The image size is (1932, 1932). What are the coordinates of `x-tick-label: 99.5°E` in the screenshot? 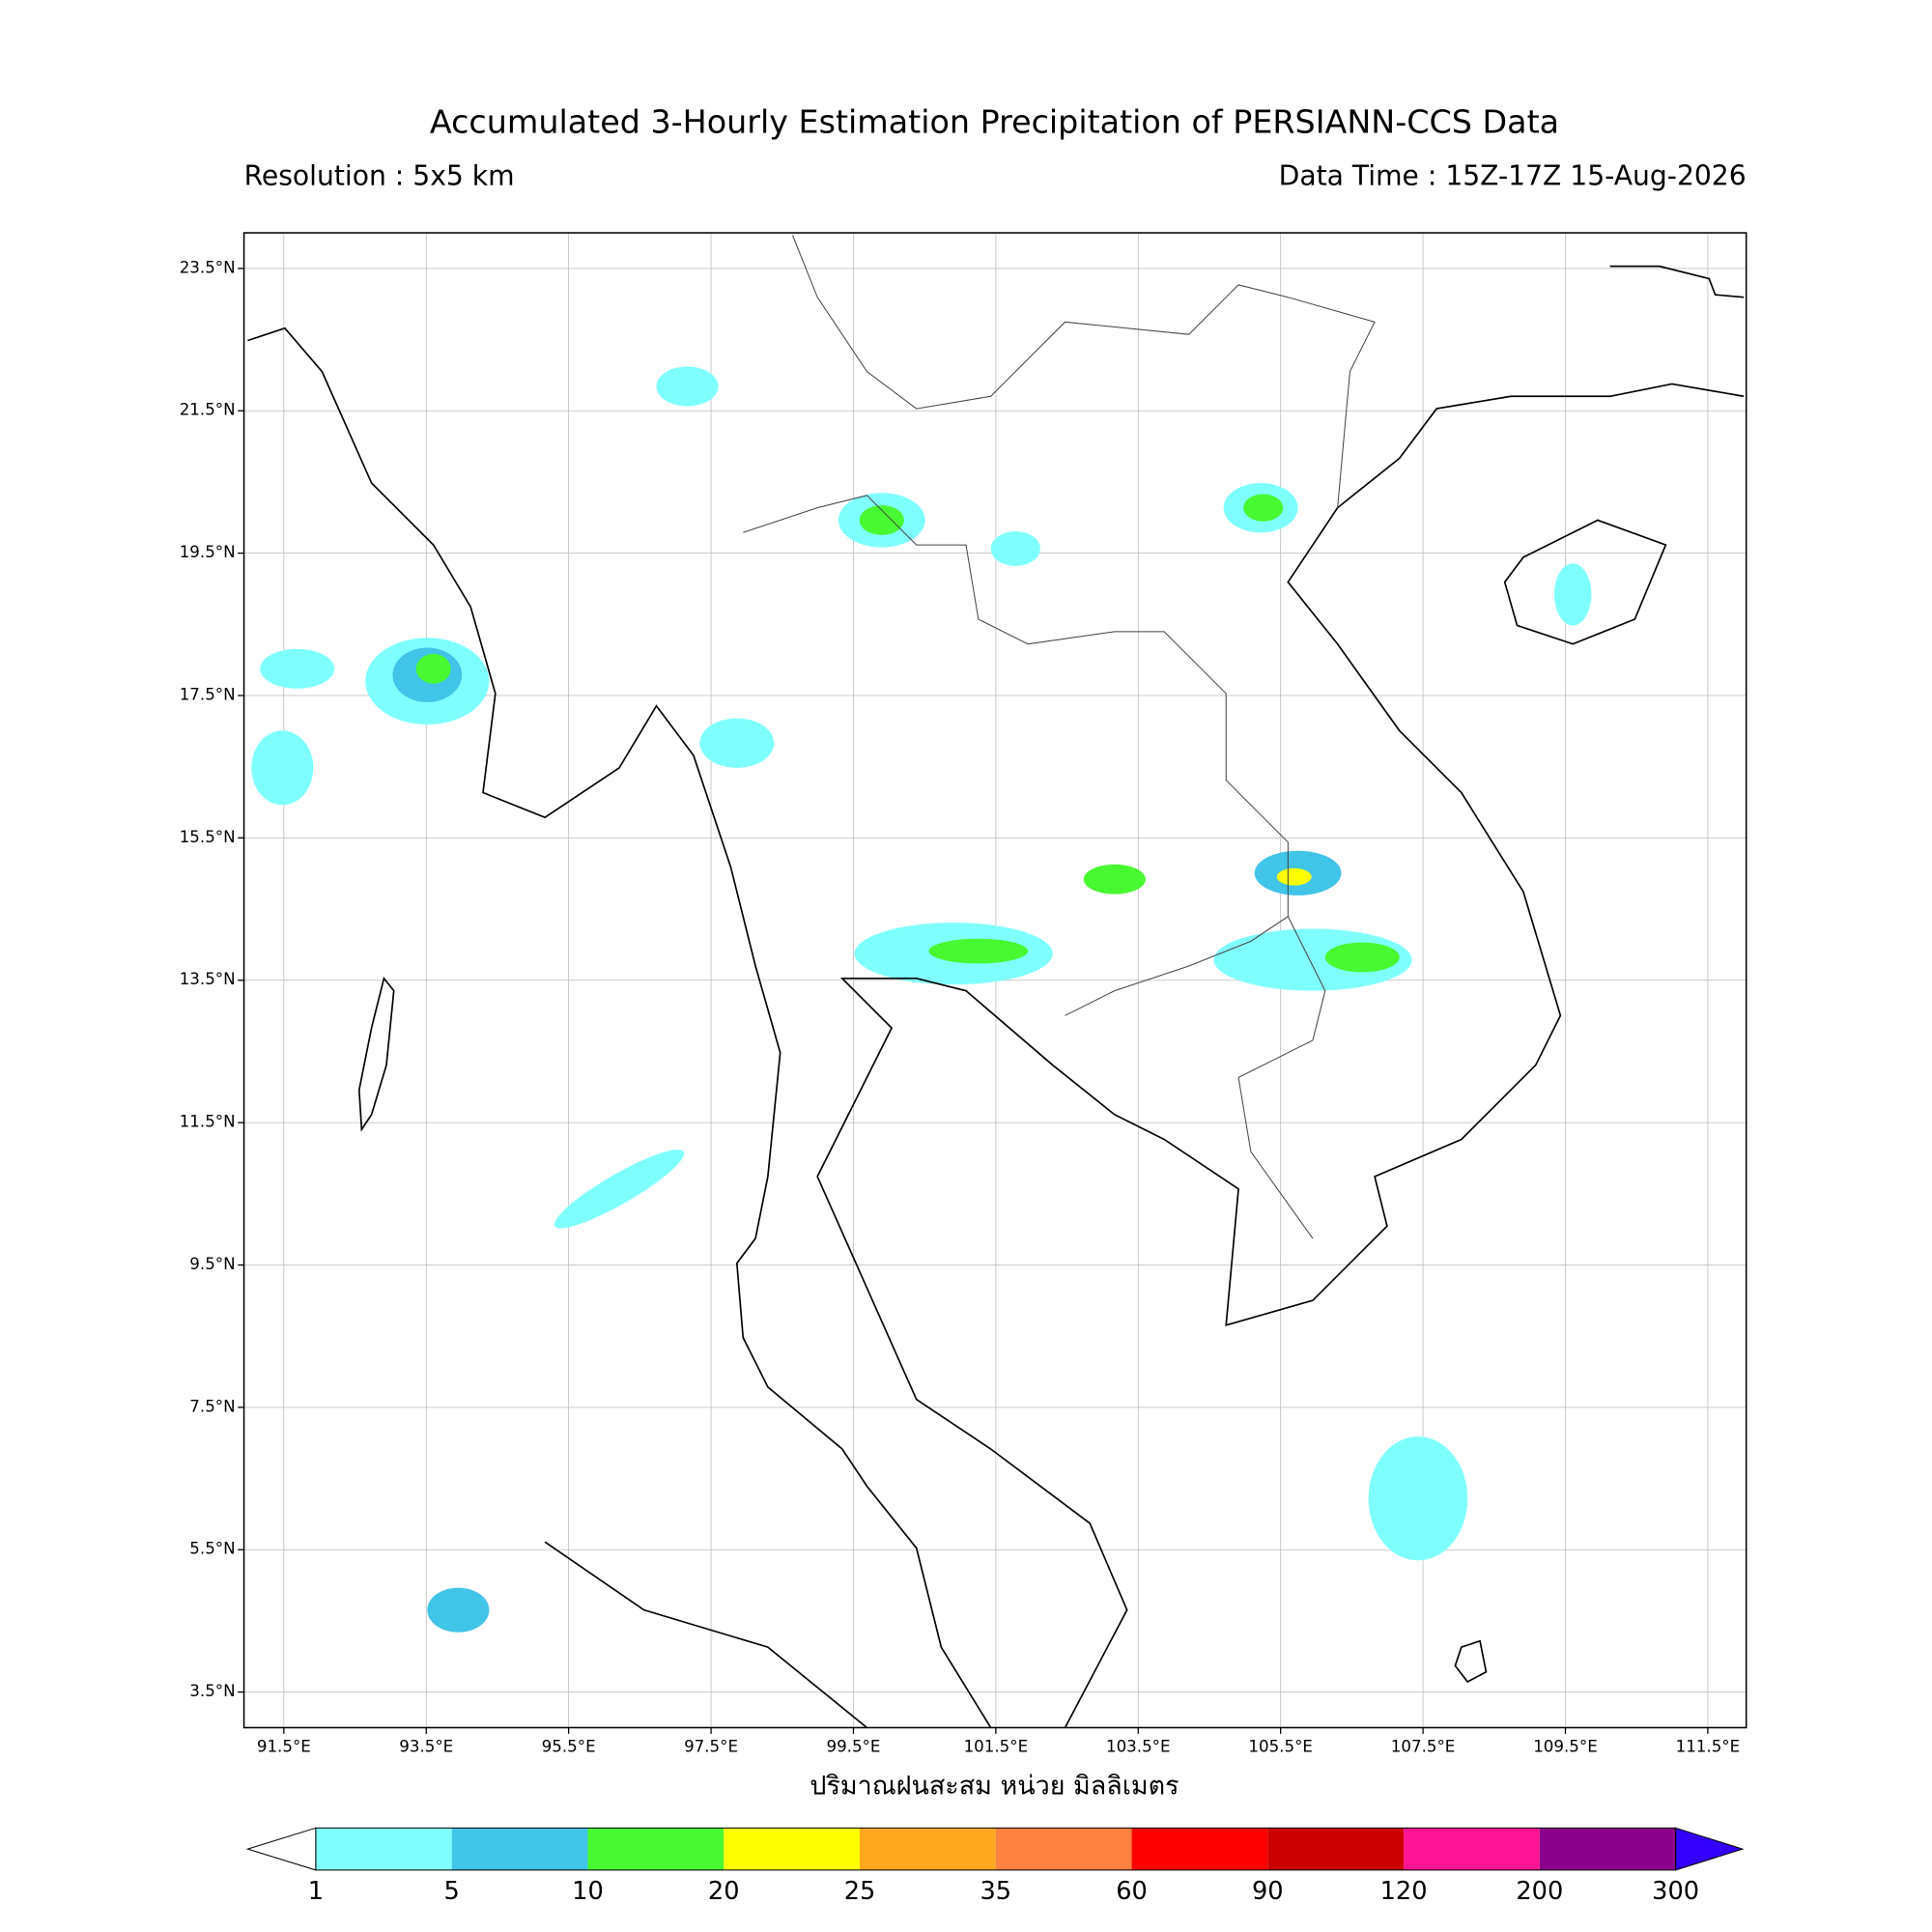 It's located at (853, 1746).